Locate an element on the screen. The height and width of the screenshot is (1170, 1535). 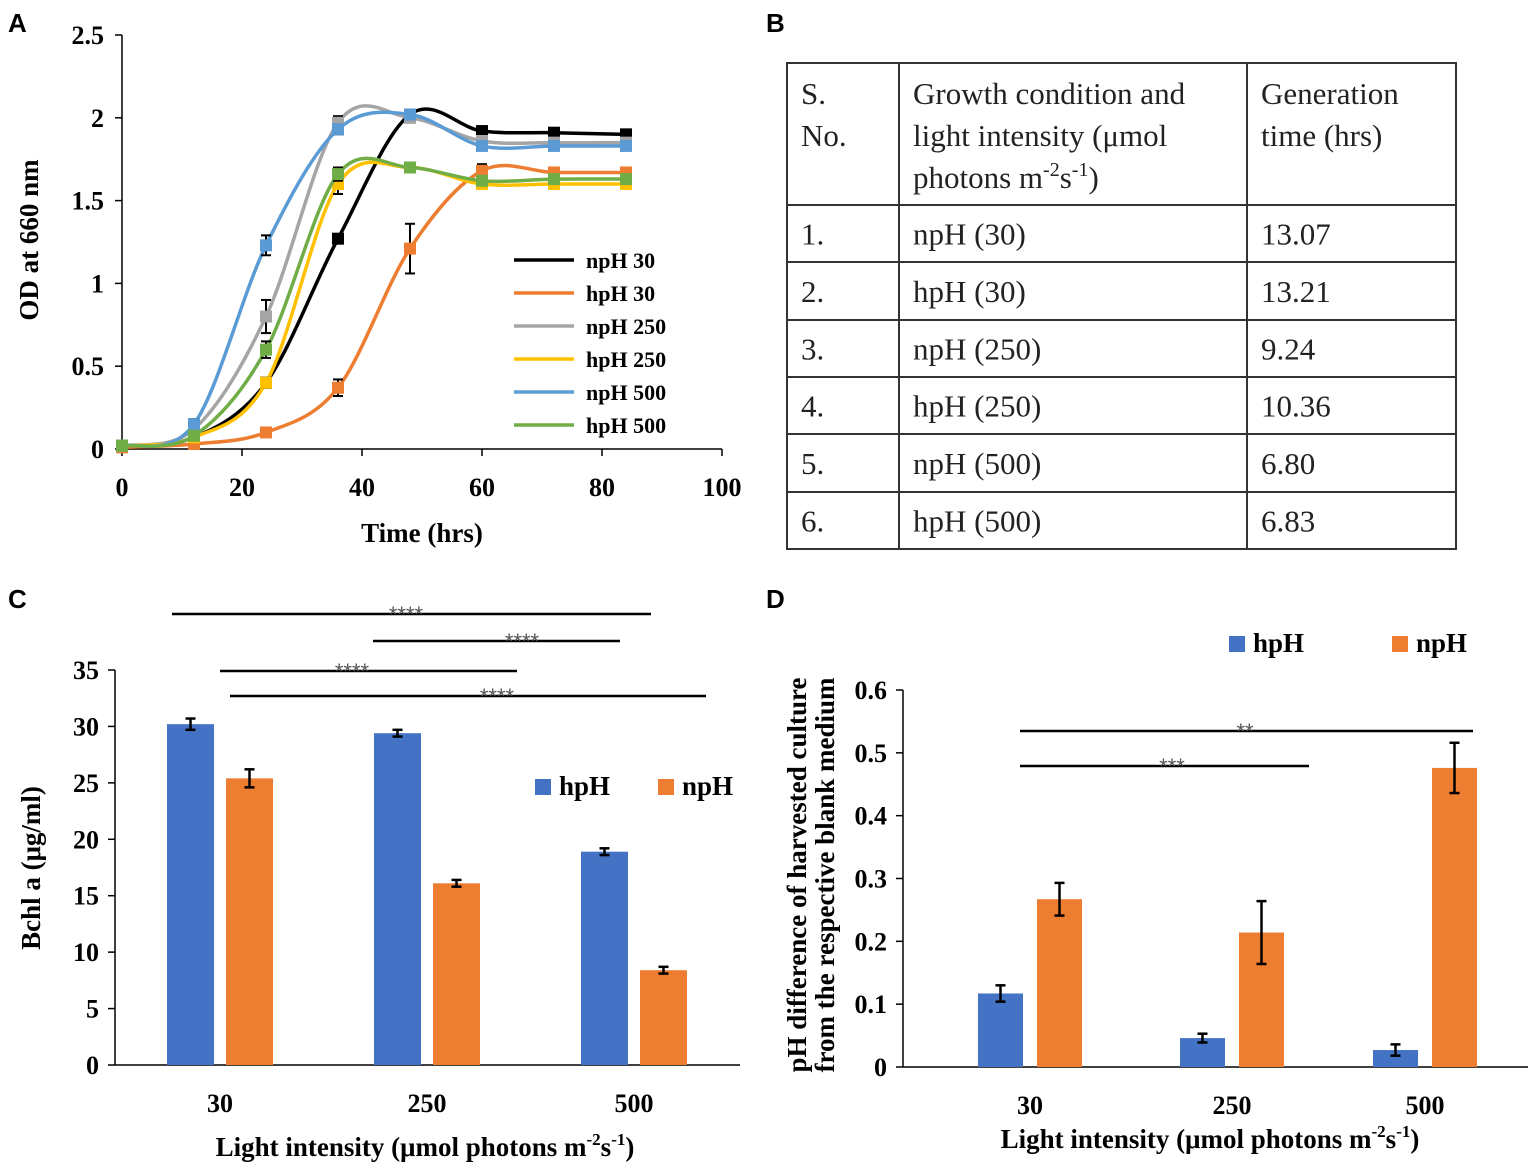
growth-legend-label: hpH 250 is located at coordinates (626, 359).